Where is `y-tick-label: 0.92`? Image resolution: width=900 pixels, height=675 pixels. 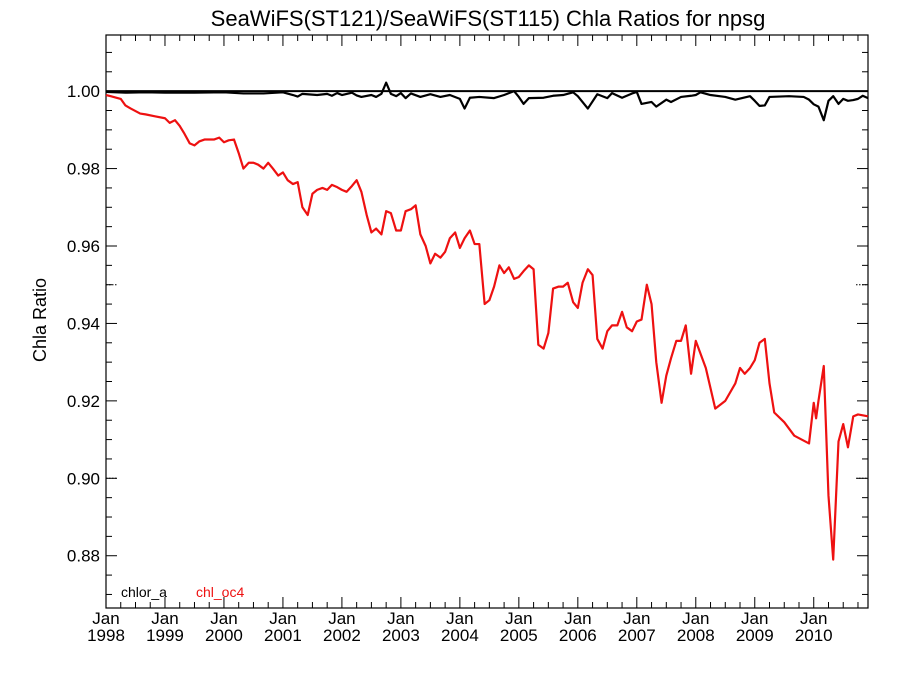
y-tick-label: 0.92 is located at coordinates (83, 401).